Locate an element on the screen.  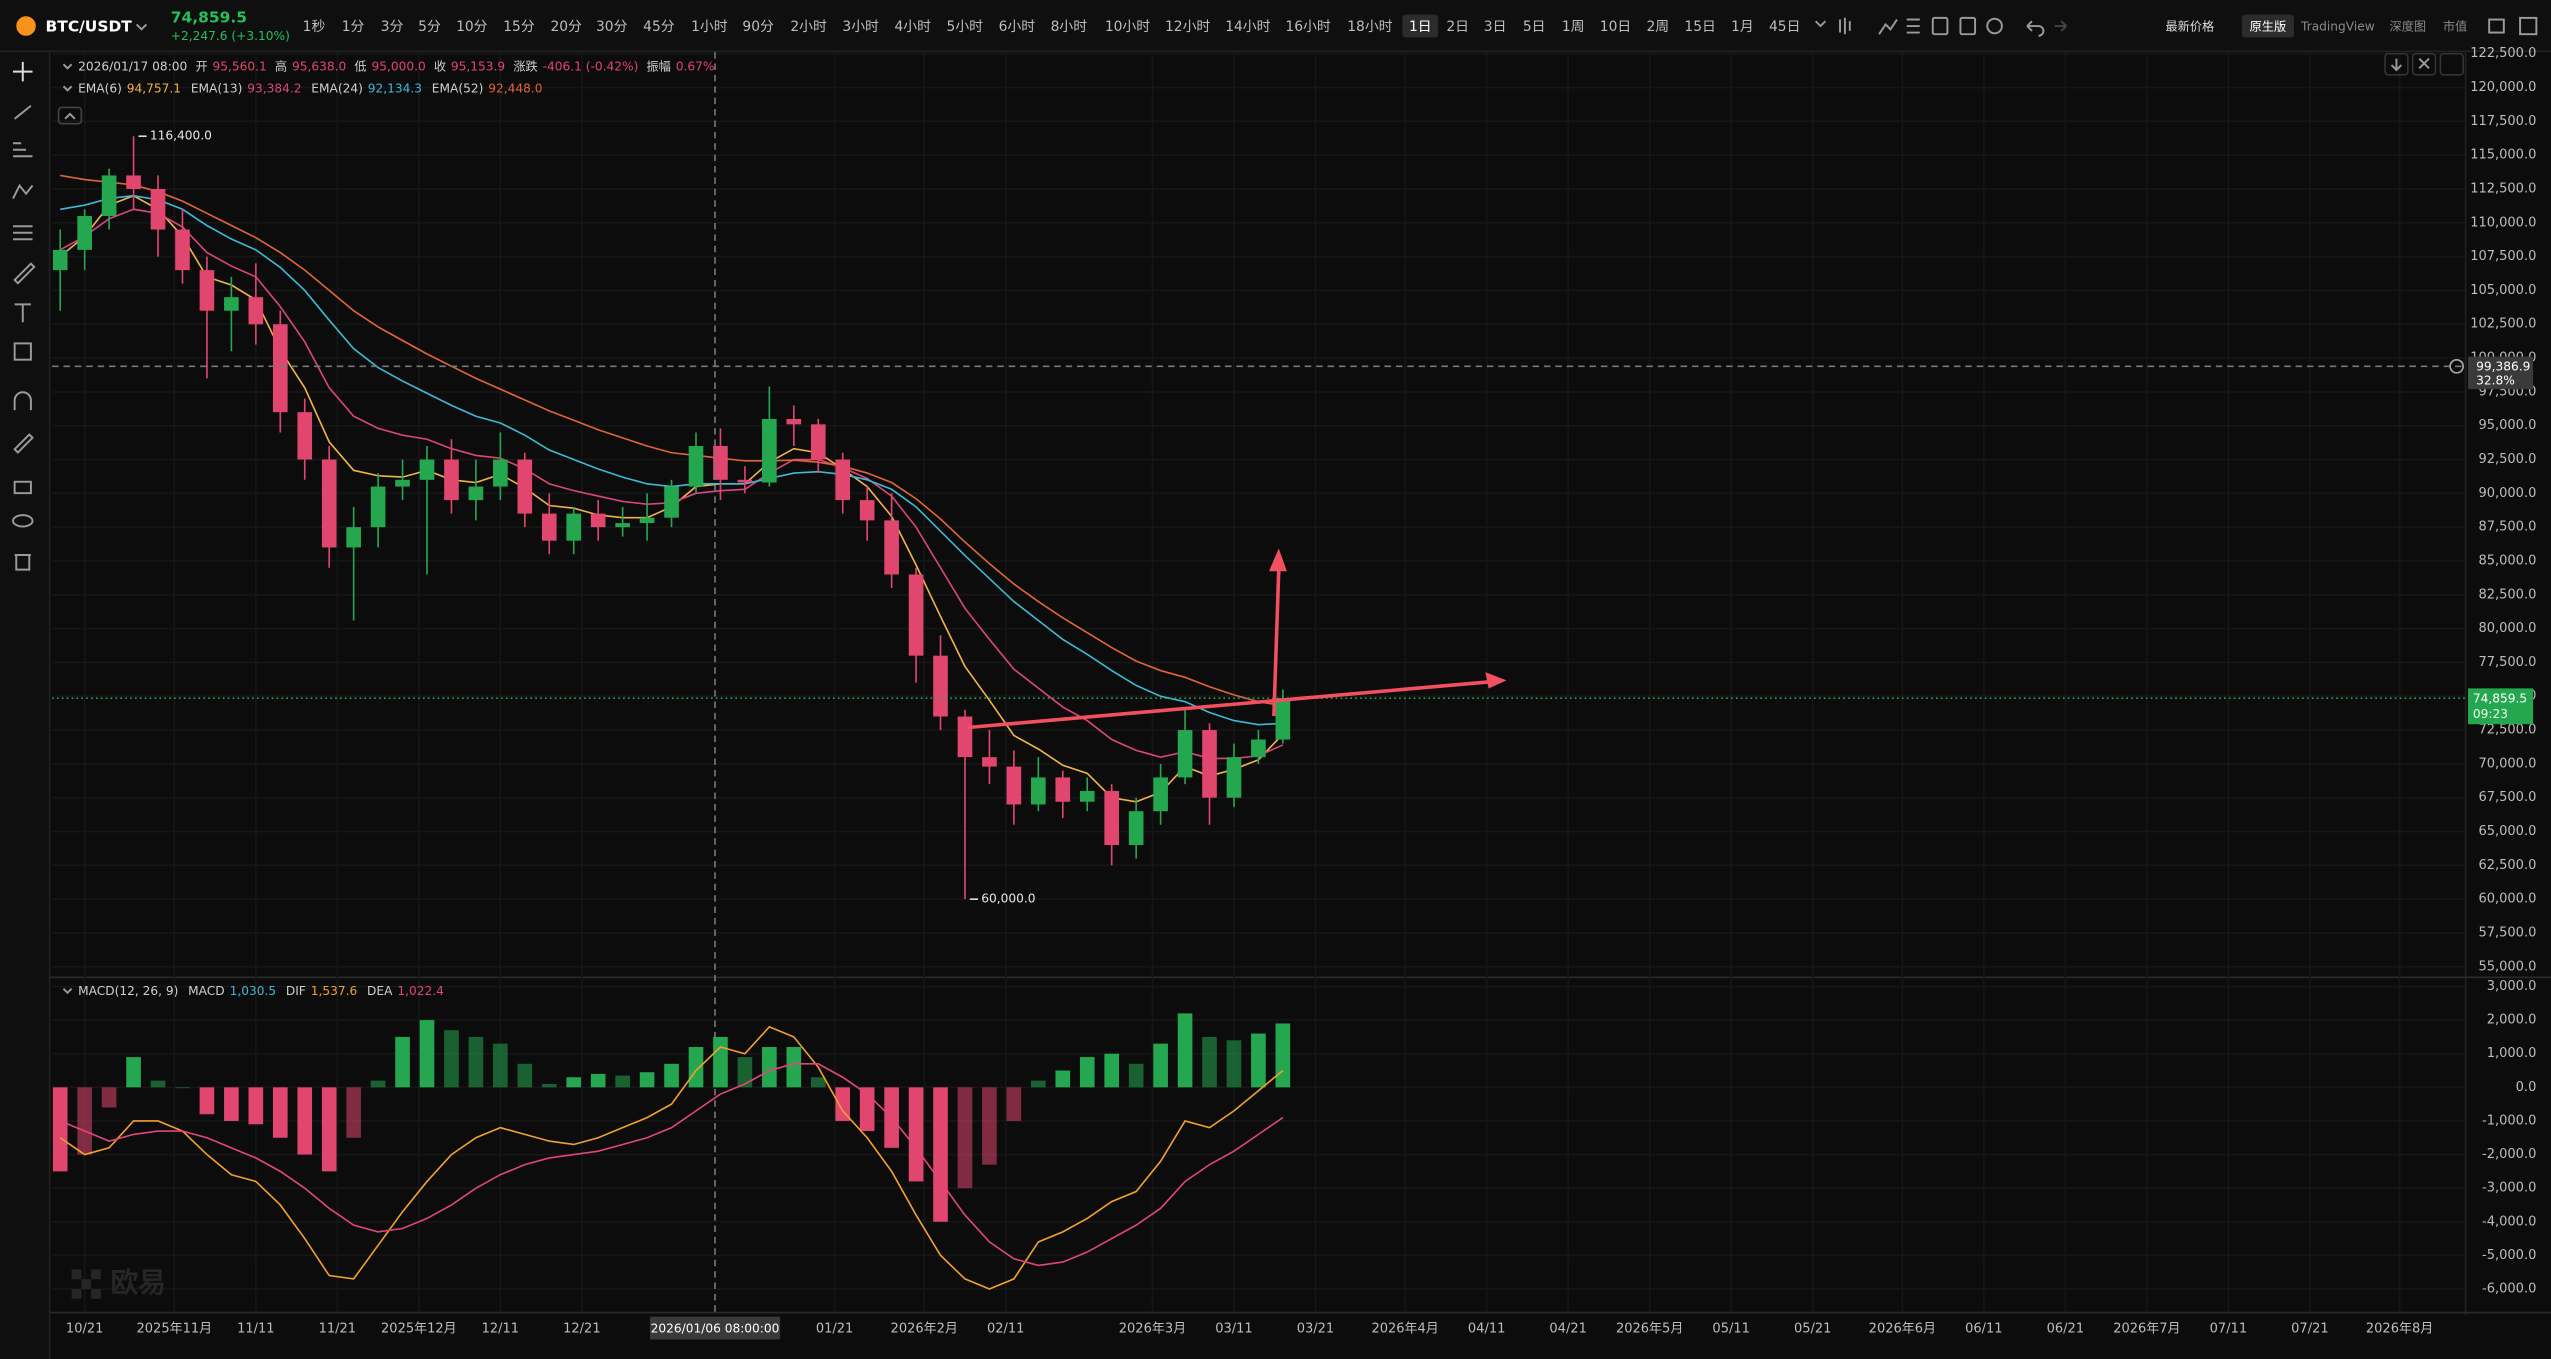
x-tick-label: 12/11 is located at coordinates (500, 1328).